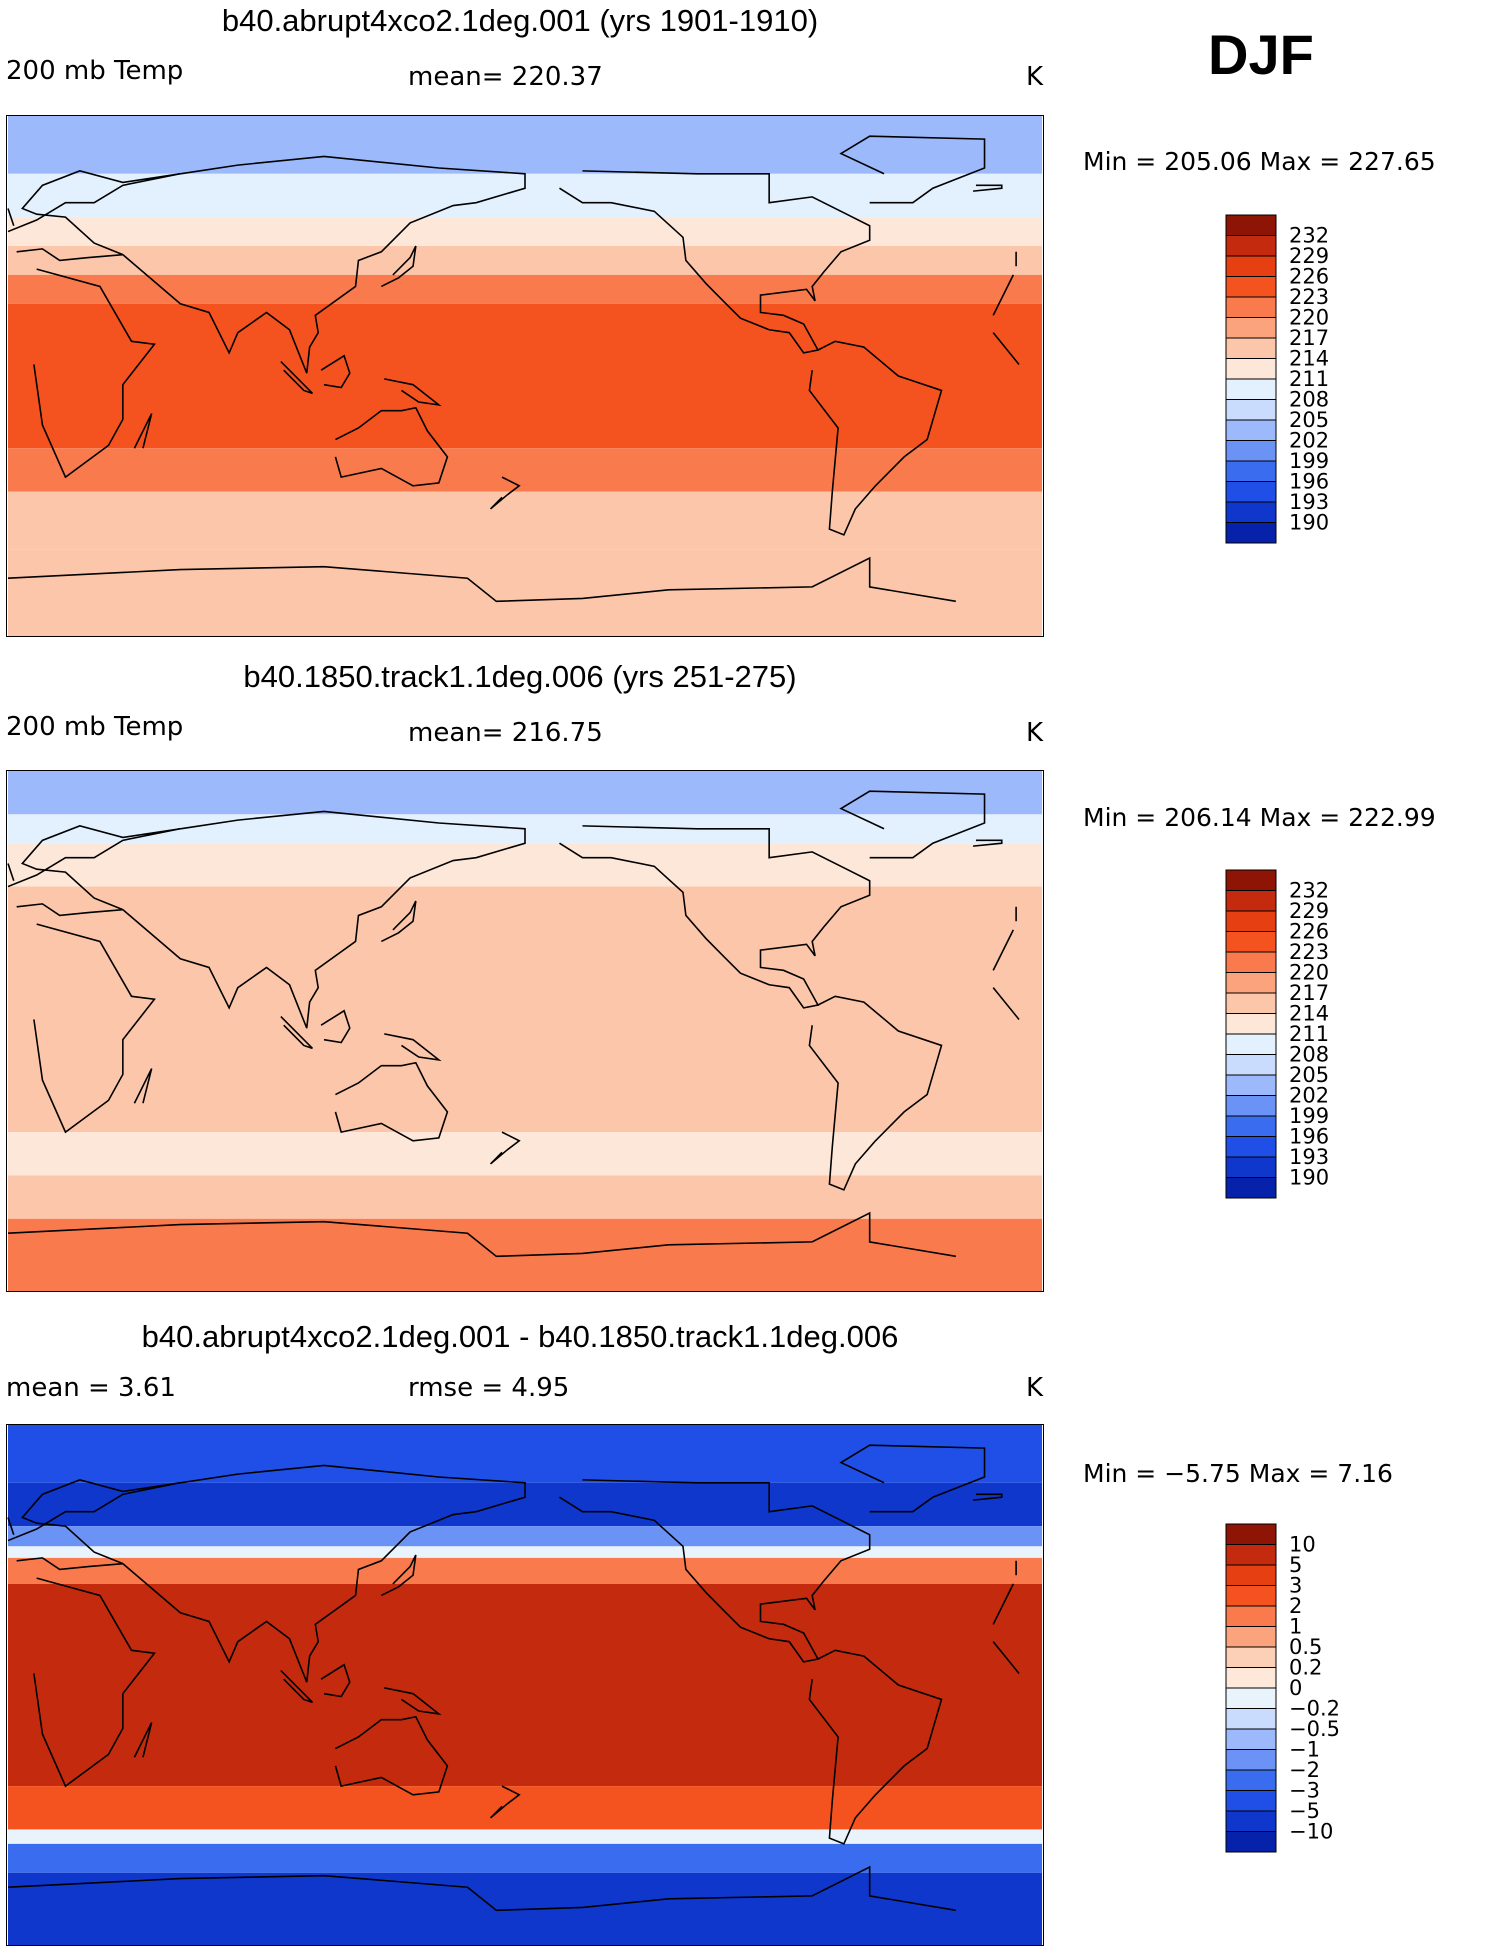 This screenshot has height=1951, width=1498. I want to click on colorbar-tick-label: 0.2, so click(1305, 1668).